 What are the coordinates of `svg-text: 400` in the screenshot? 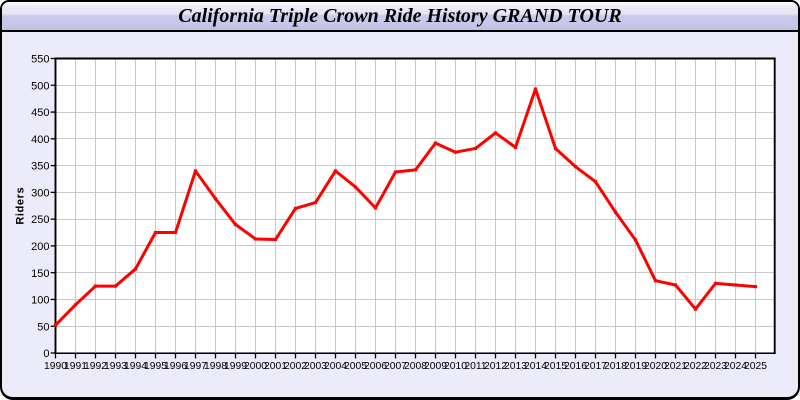 It's located at (40, 140).